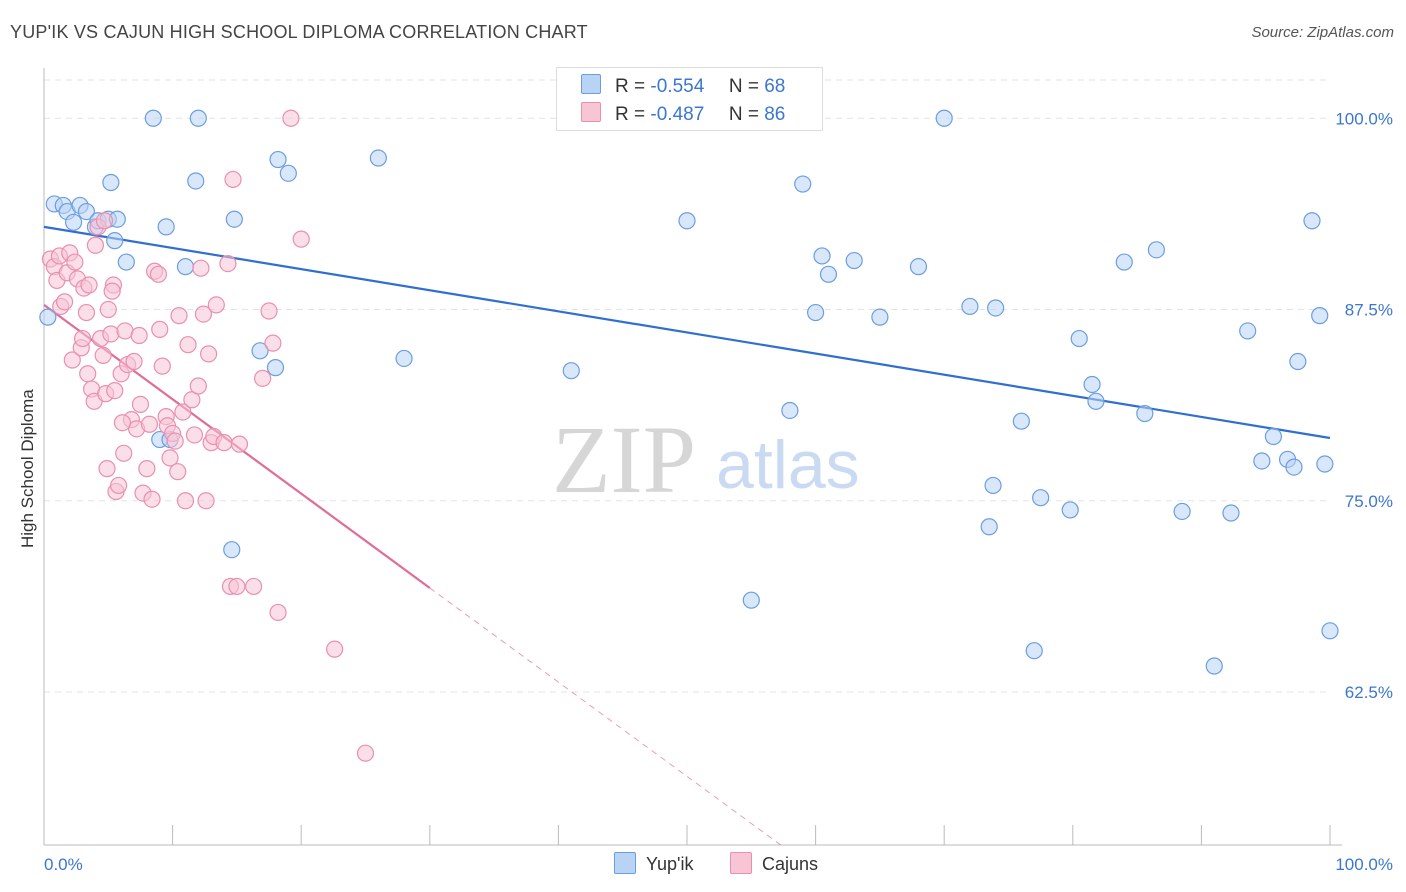 The height and width of the screenshot is (892, 1406). What do you see at coordinates (624, 459) in the screenshot?
I see `watermark-zip: ZIP` at bounding box center [624, 459].